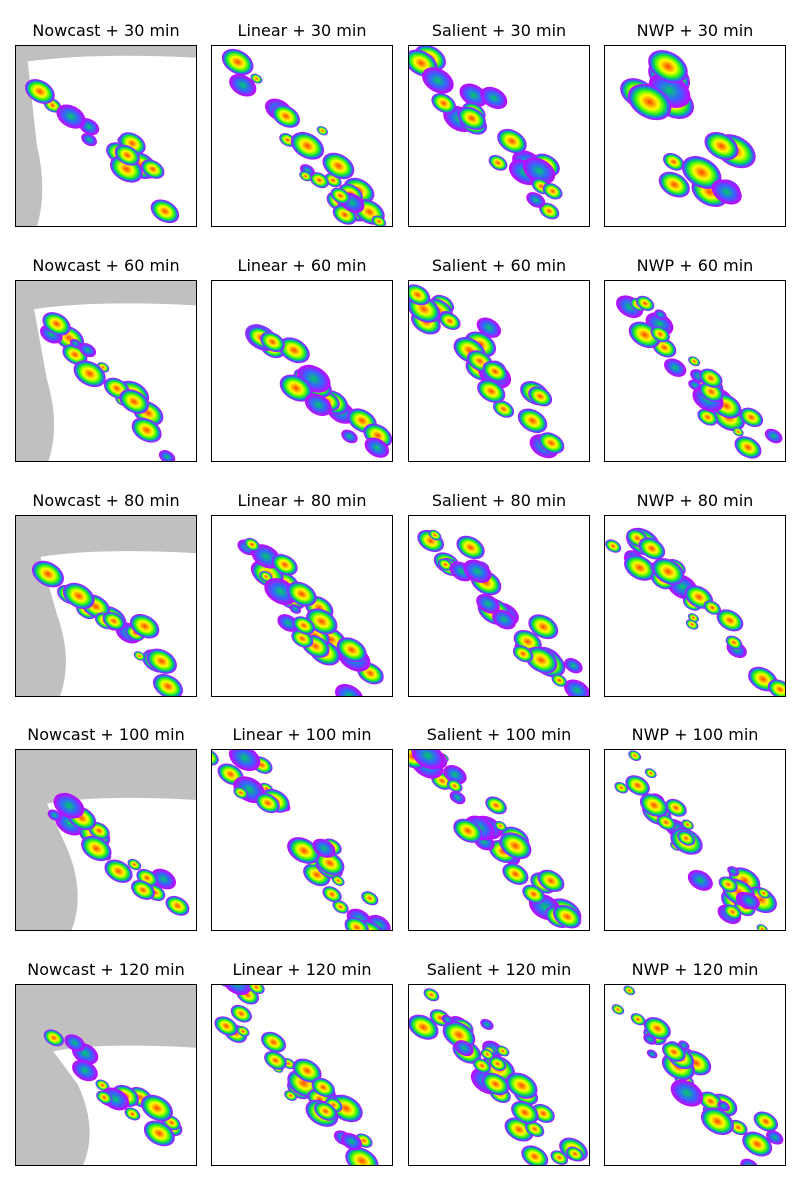  What do you see at coordinates (105, 500) in the screenshot?
I see `panel-title: Nowcast + 80 min` at bounding box center [105, 500].